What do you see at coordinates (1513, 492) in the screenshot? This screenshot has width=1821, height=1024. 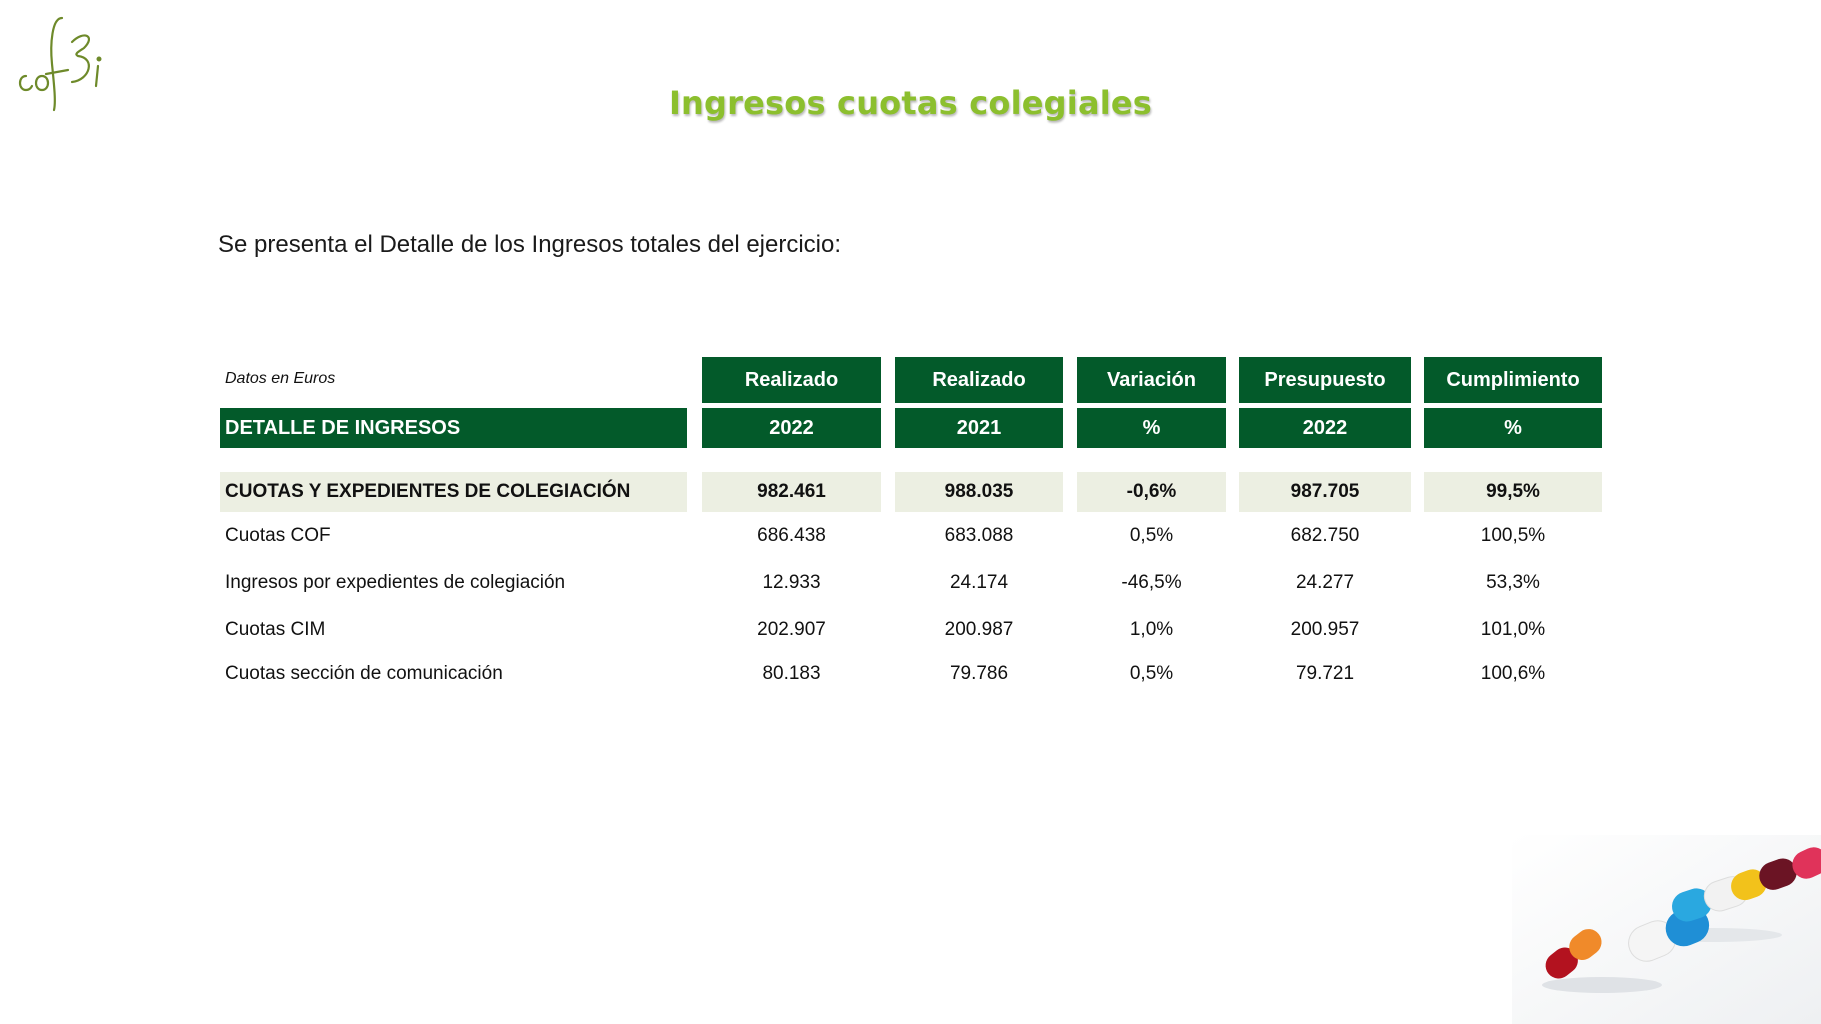 I see `subtotal-value: 99,5%` at bounding box center [1513, 492].